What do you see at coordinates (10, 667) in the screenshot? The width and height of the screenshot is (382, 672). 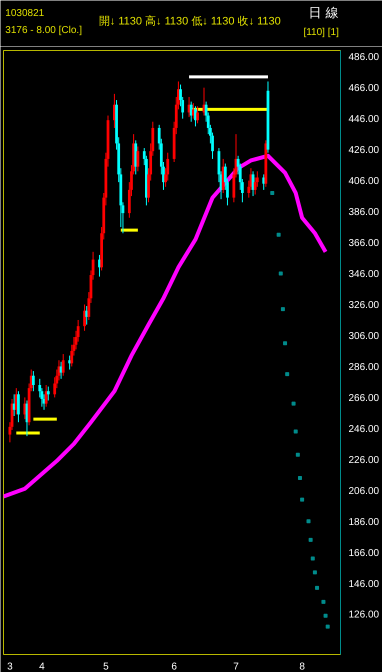 I see `x-tick-label: 3` at bounding box center [10, 667].